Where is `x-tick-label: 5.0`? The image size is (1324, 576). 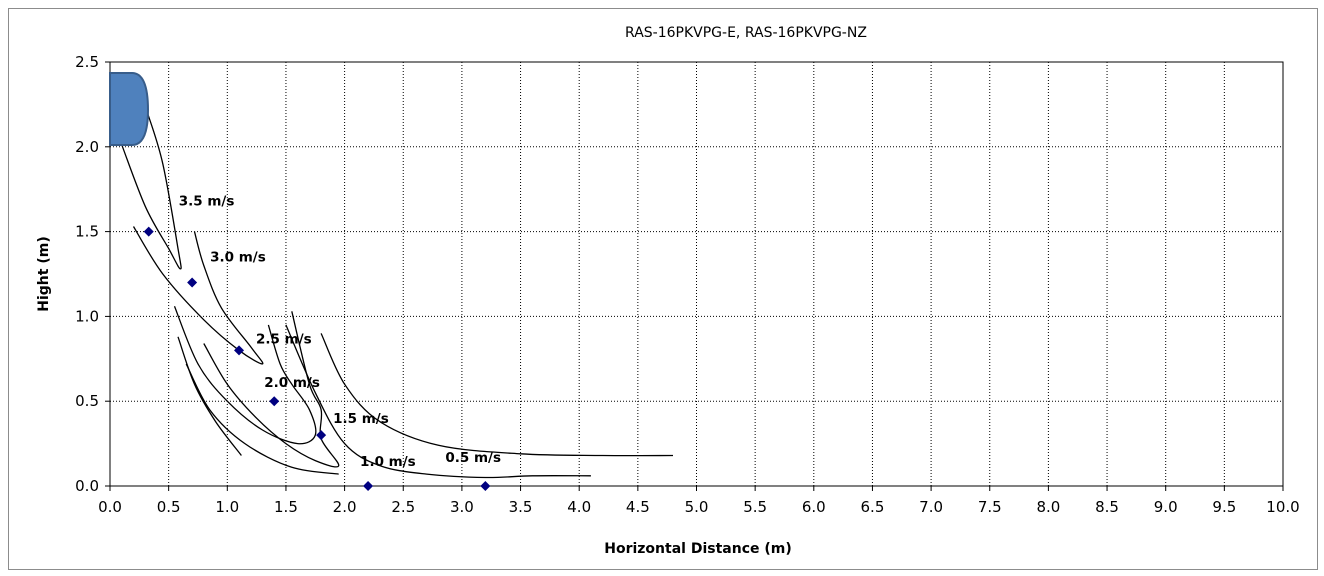
x-tick-label: 5.0 is located at coordinates (697, 507).